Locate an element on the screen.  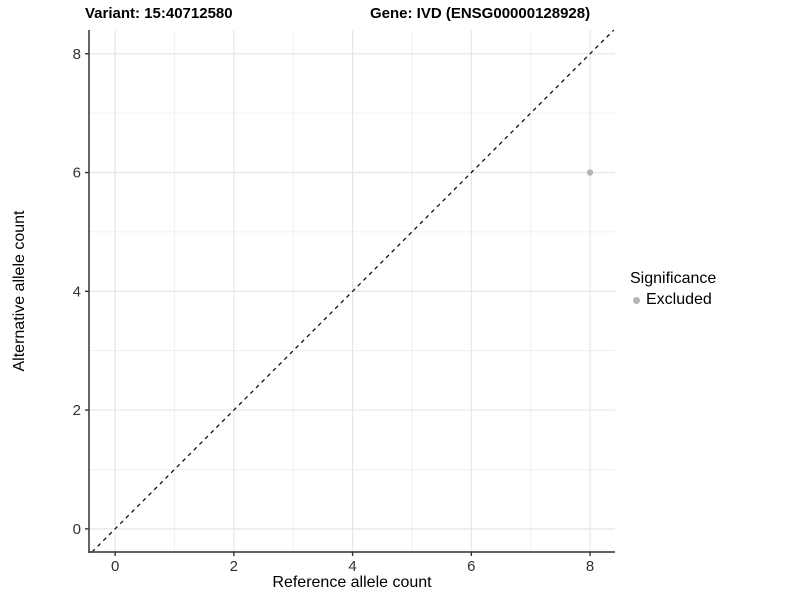
x-tick-label: 8 is located at coordinates (590, 566).